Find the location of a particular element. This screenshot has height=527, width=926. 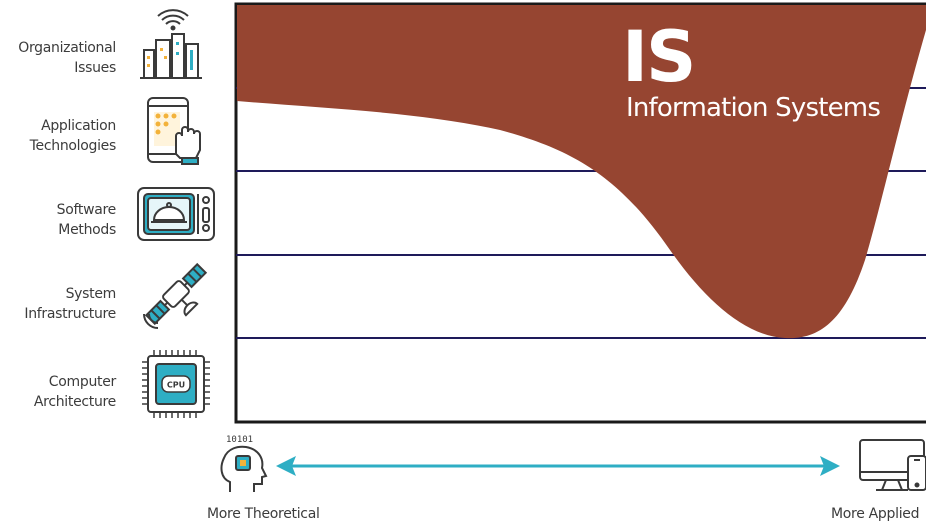

tablet-touch-icon is located at coordinates (174, 131).